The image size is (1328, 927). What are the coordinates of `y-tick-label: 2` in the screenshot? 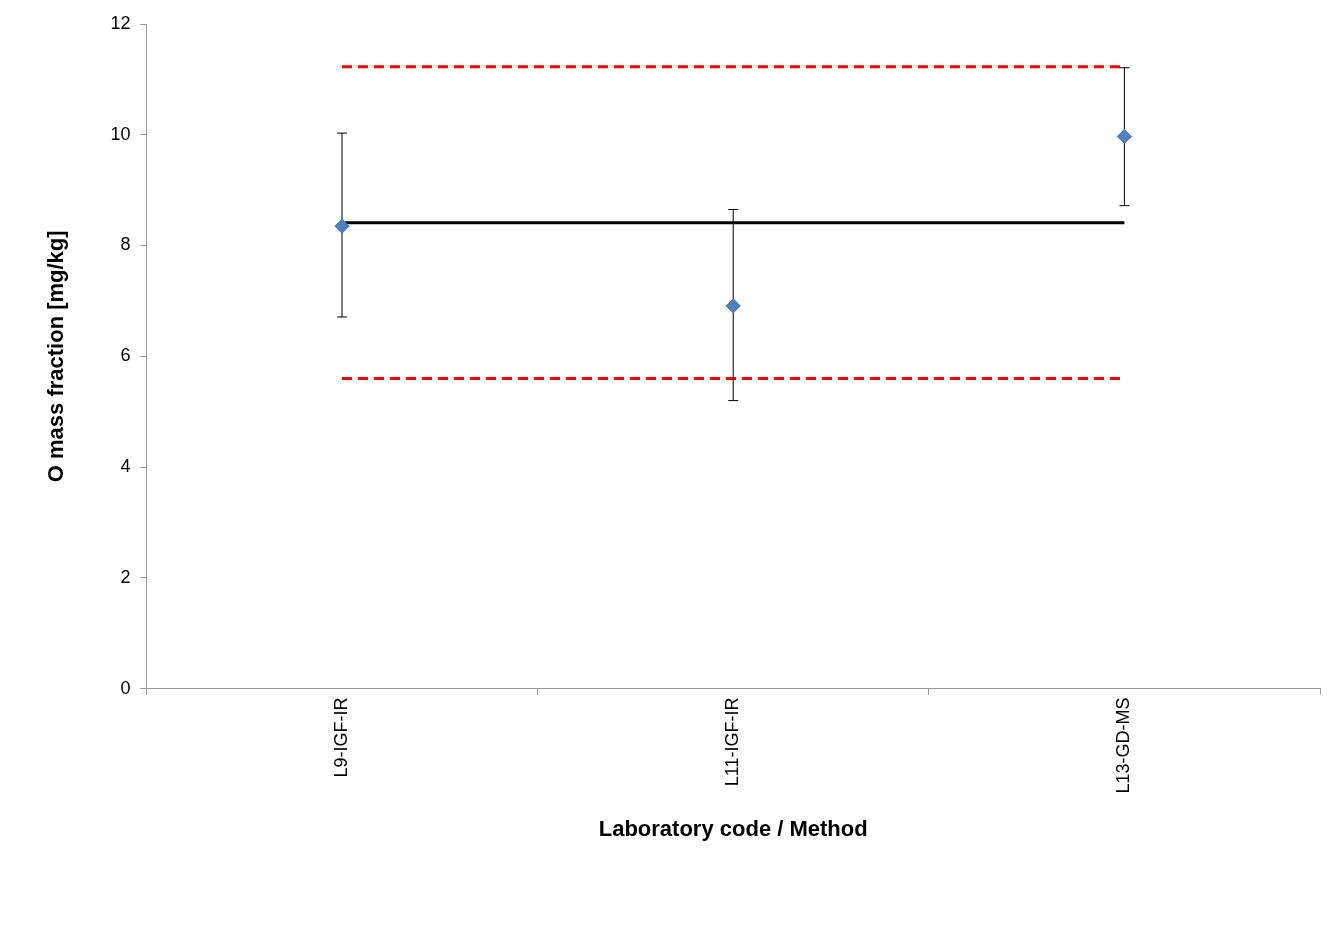 It's located at (125, 576).